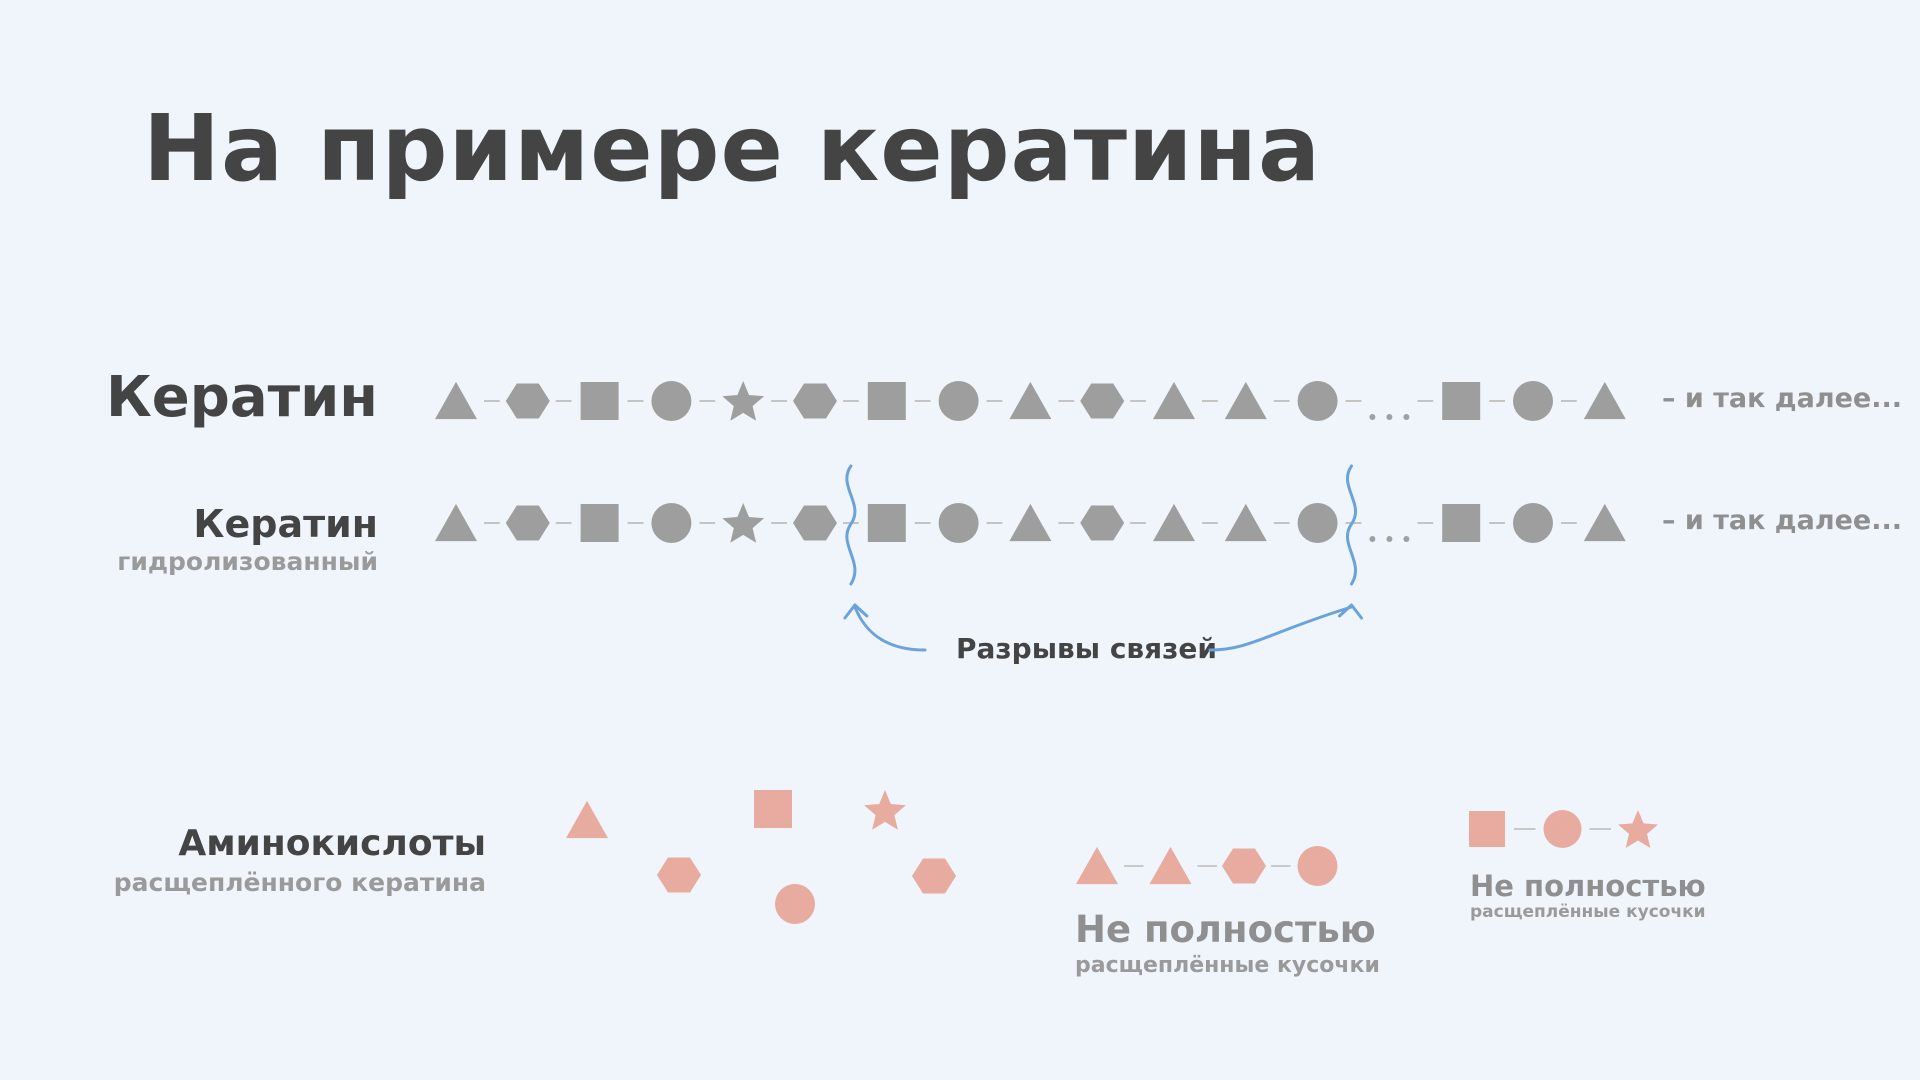 The width and height of the screenshot is (1920, 1080). Describe the element at coordinates (890, 628) in the screenshot. I see `bond-break-arrow-left` at that location.